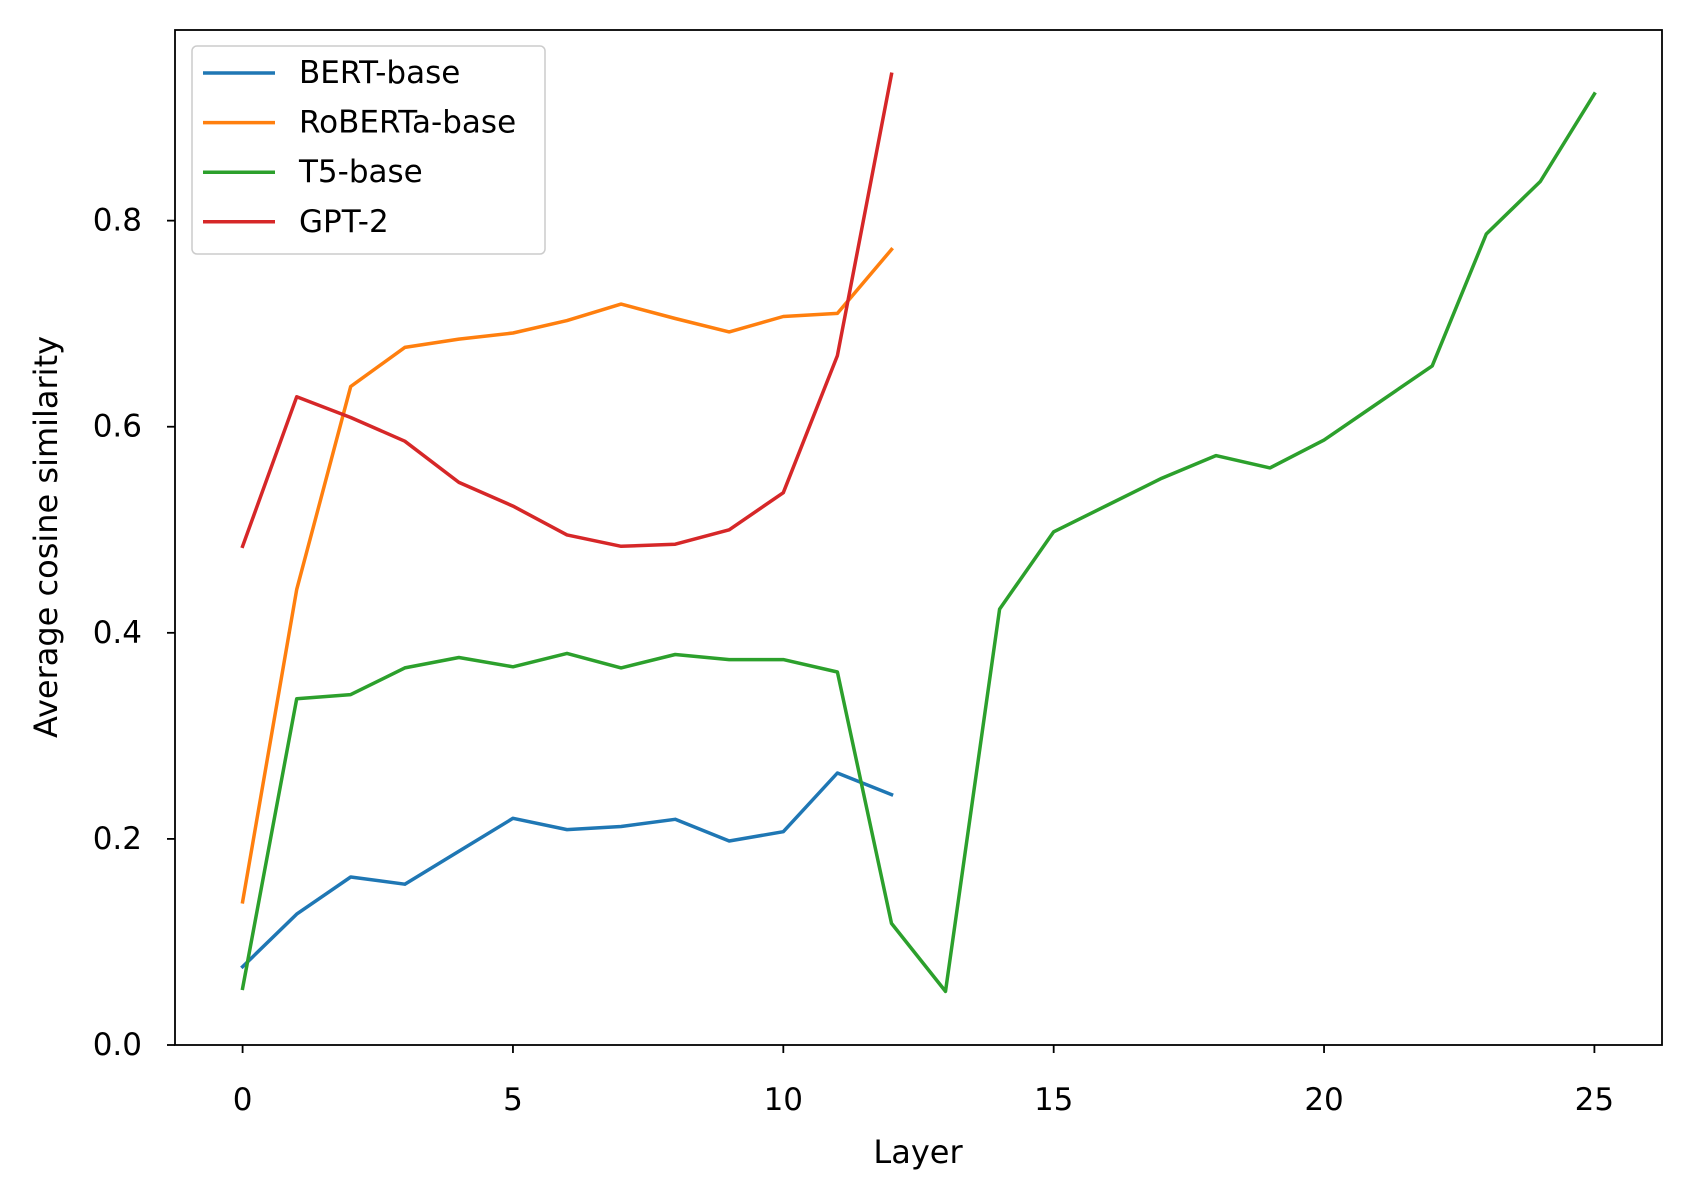  Describe the element at coordinates (918, 1152) in the screenshot. I see `x-axis-label: Layer` at that location.